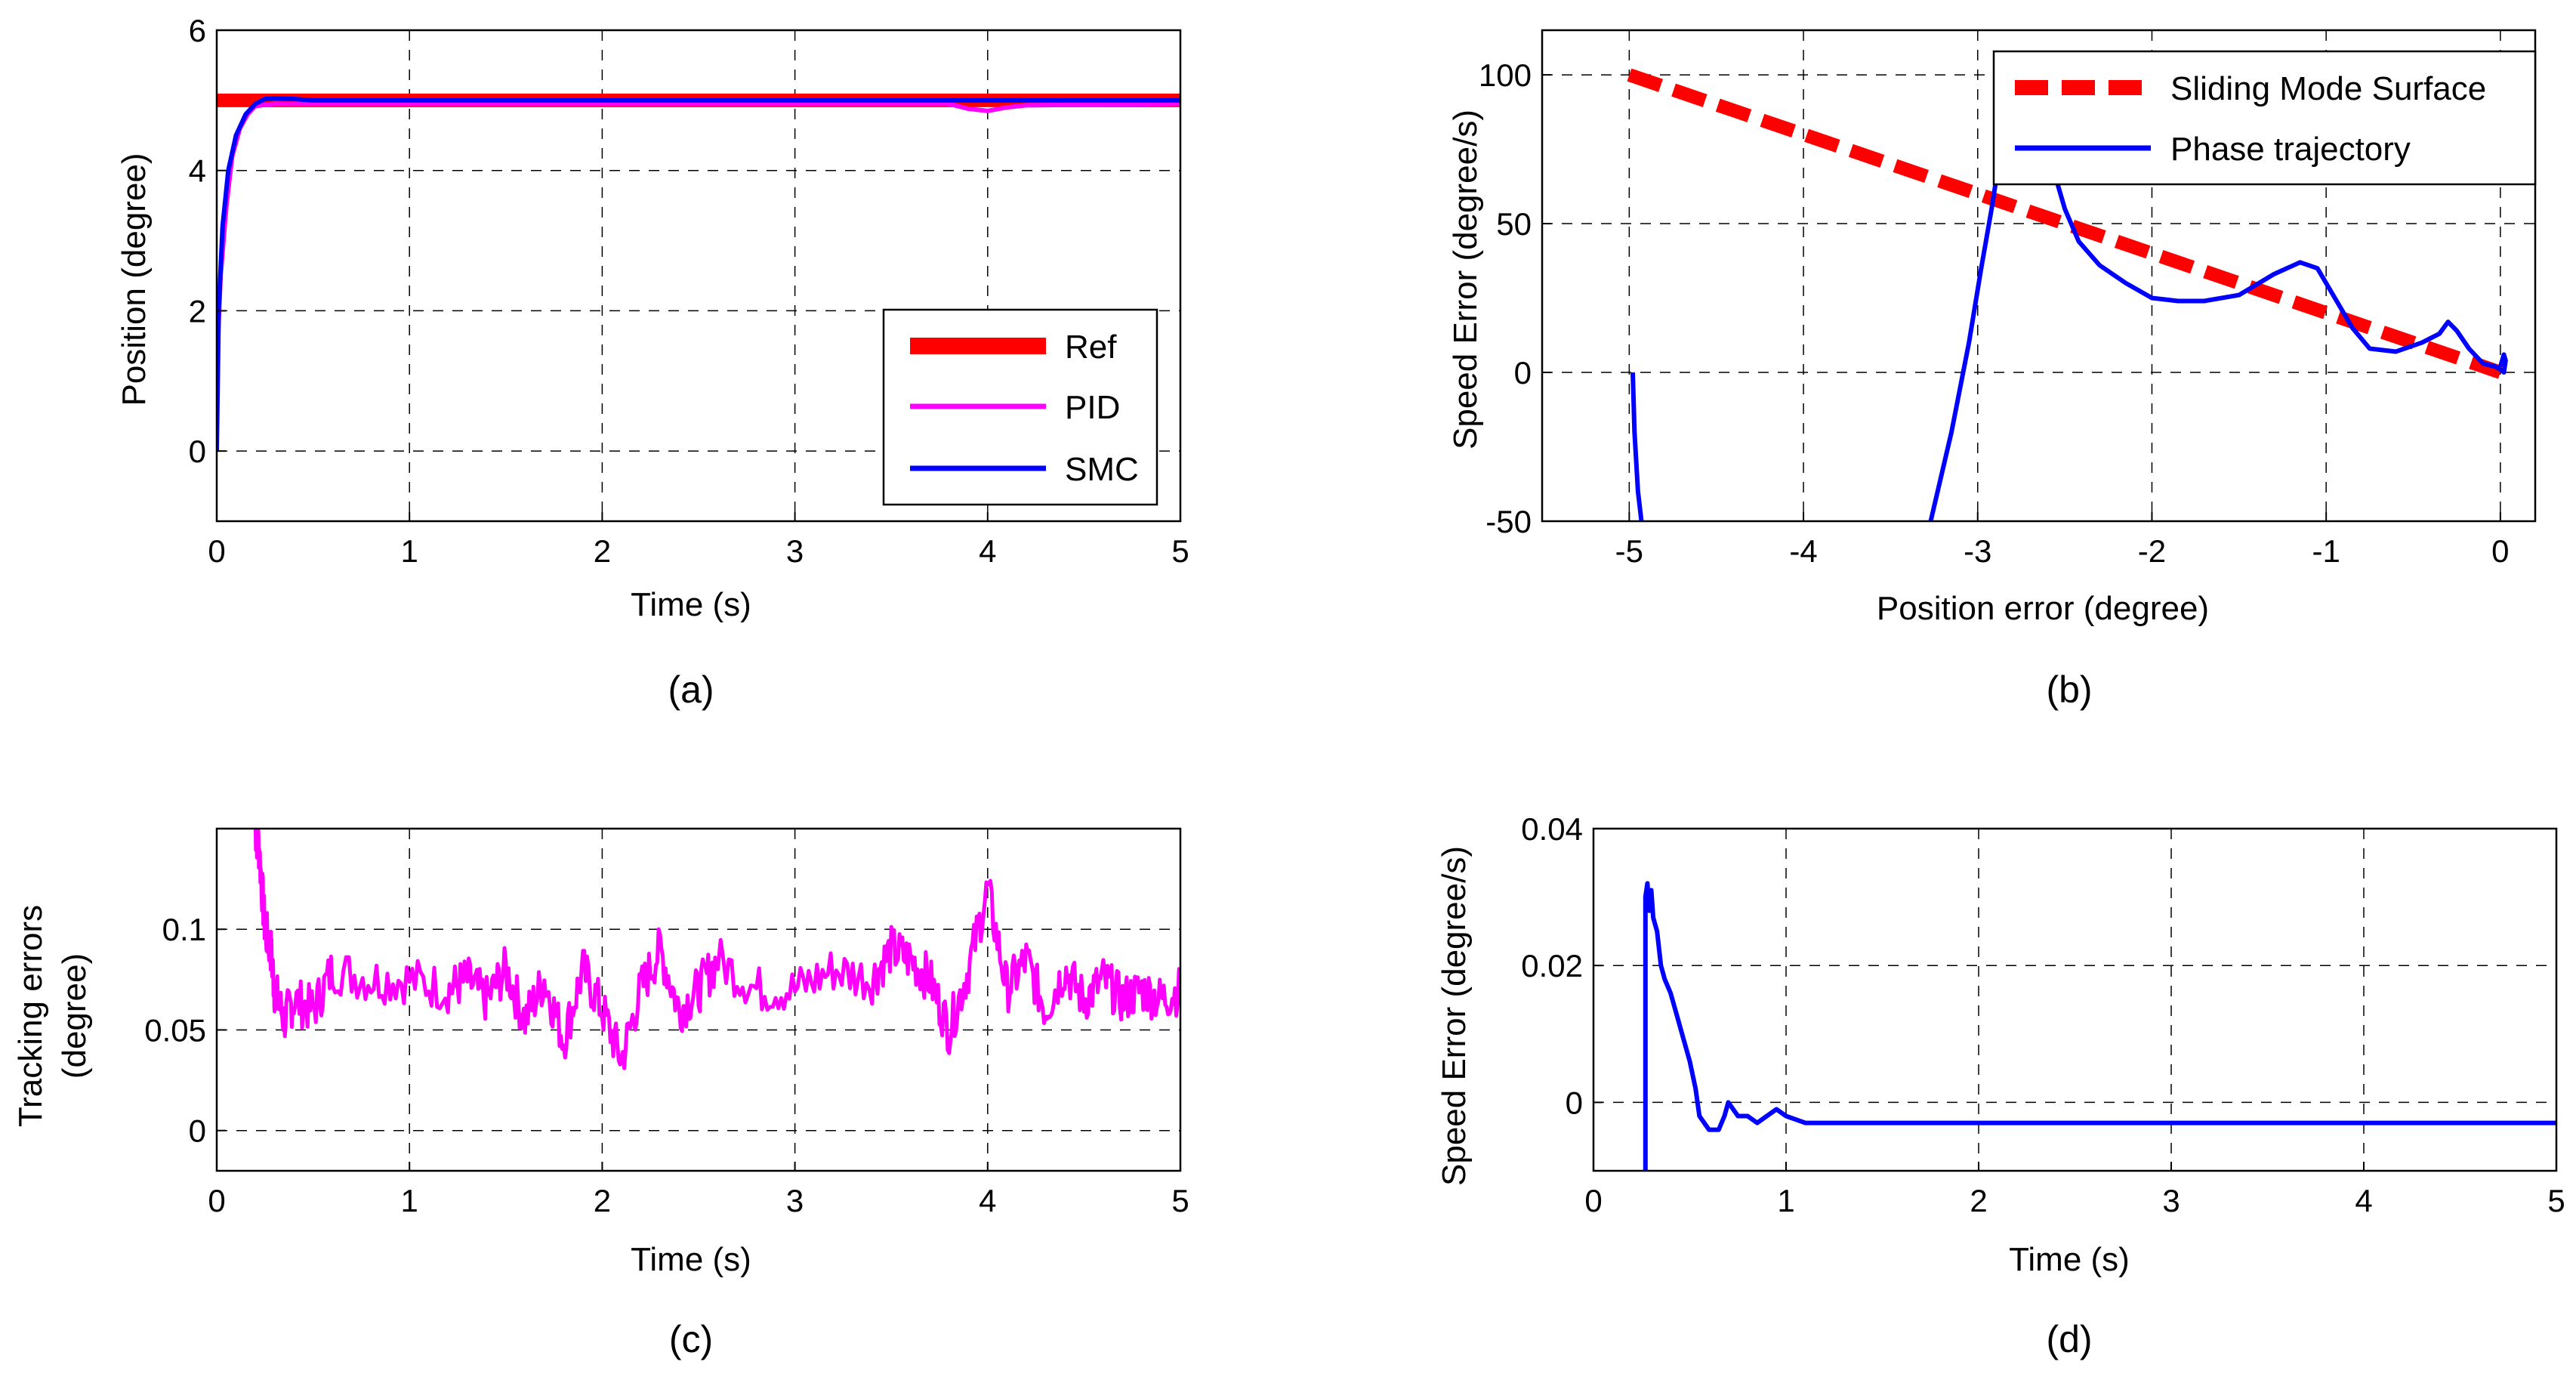 The image size is (2576, 1374). I want to click on panel-c-axes-frame, so click(698, 999).